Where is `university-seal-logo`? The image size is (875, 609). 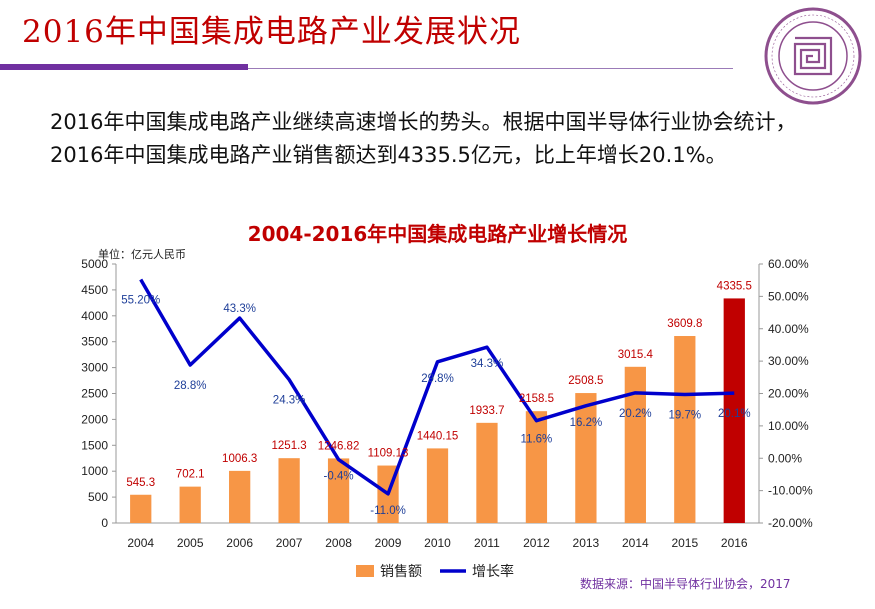
university-seal-logo is located at coordinates (813, 56).